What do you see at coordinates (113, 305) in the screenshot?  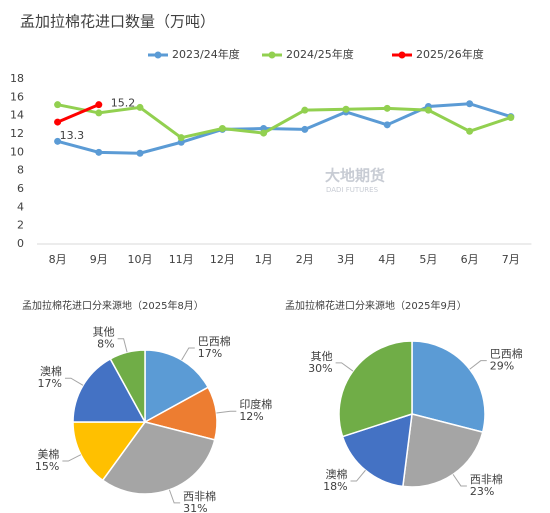 I see `pie-title: 孟加拉棉花进口分来源地（2025年8月）` at bounding box center [113, 305].